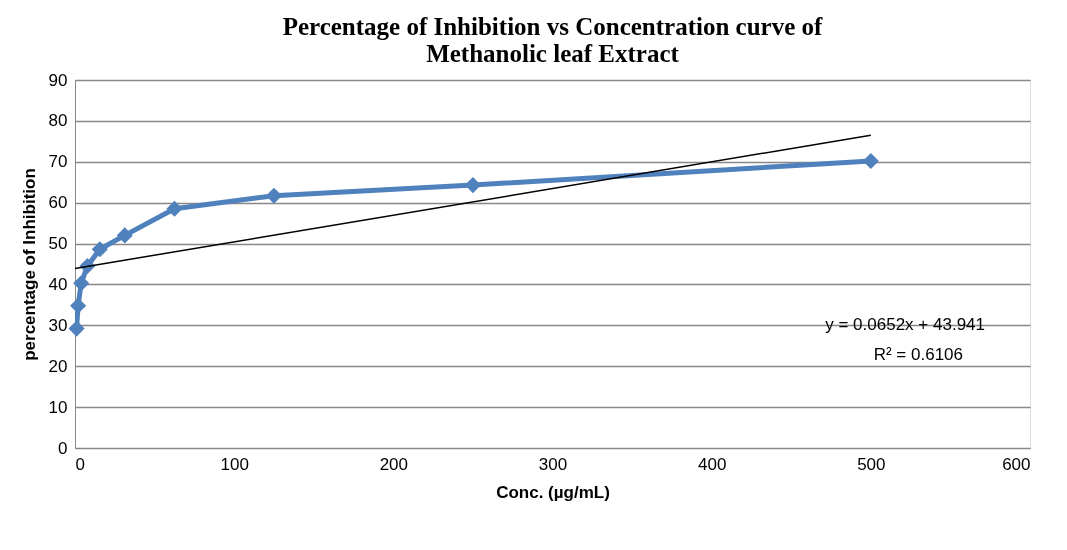  What do you see at coordinates (63, 448) in the screenshot?
I see `y-tick-label: 0` at bounding box center [63, 448].